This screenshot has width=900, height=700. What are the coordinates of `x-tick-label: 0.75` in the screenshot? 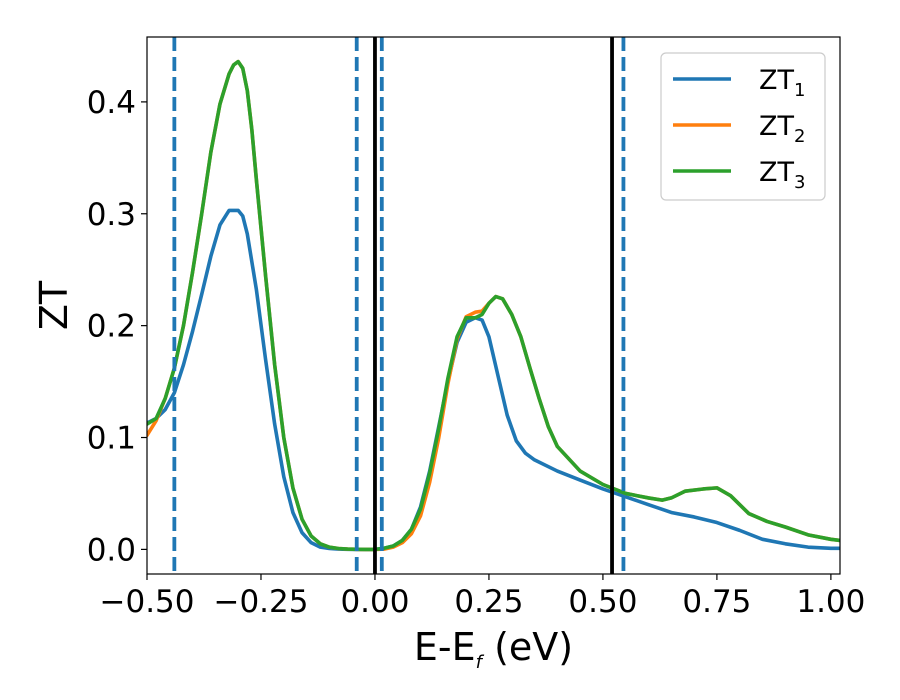 It's located at (716, 602).